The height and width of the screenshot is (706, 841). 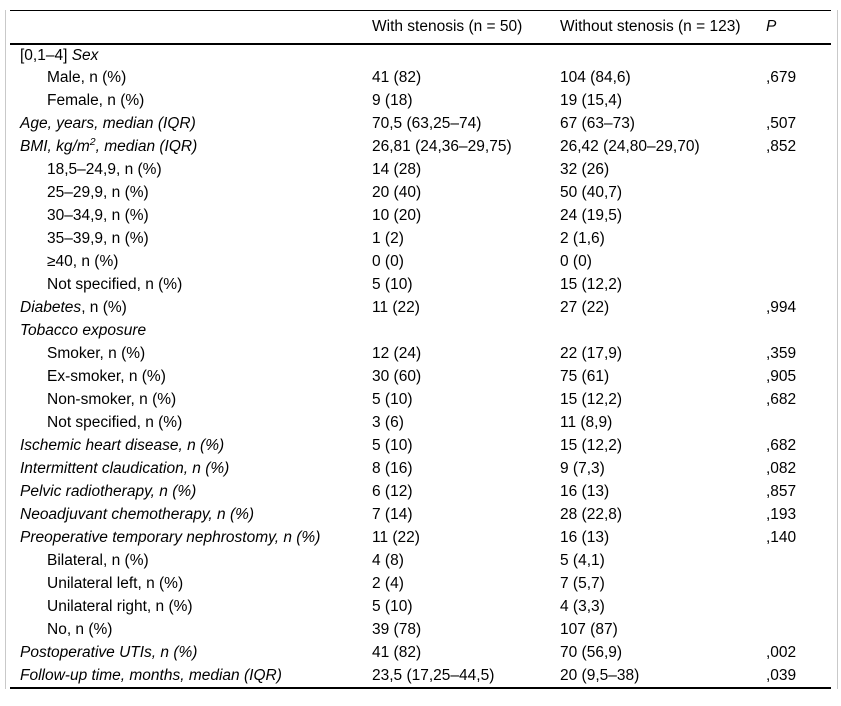 I want to click on without-stenosis-value: 50 (40,7), so click(x=591, y=192).